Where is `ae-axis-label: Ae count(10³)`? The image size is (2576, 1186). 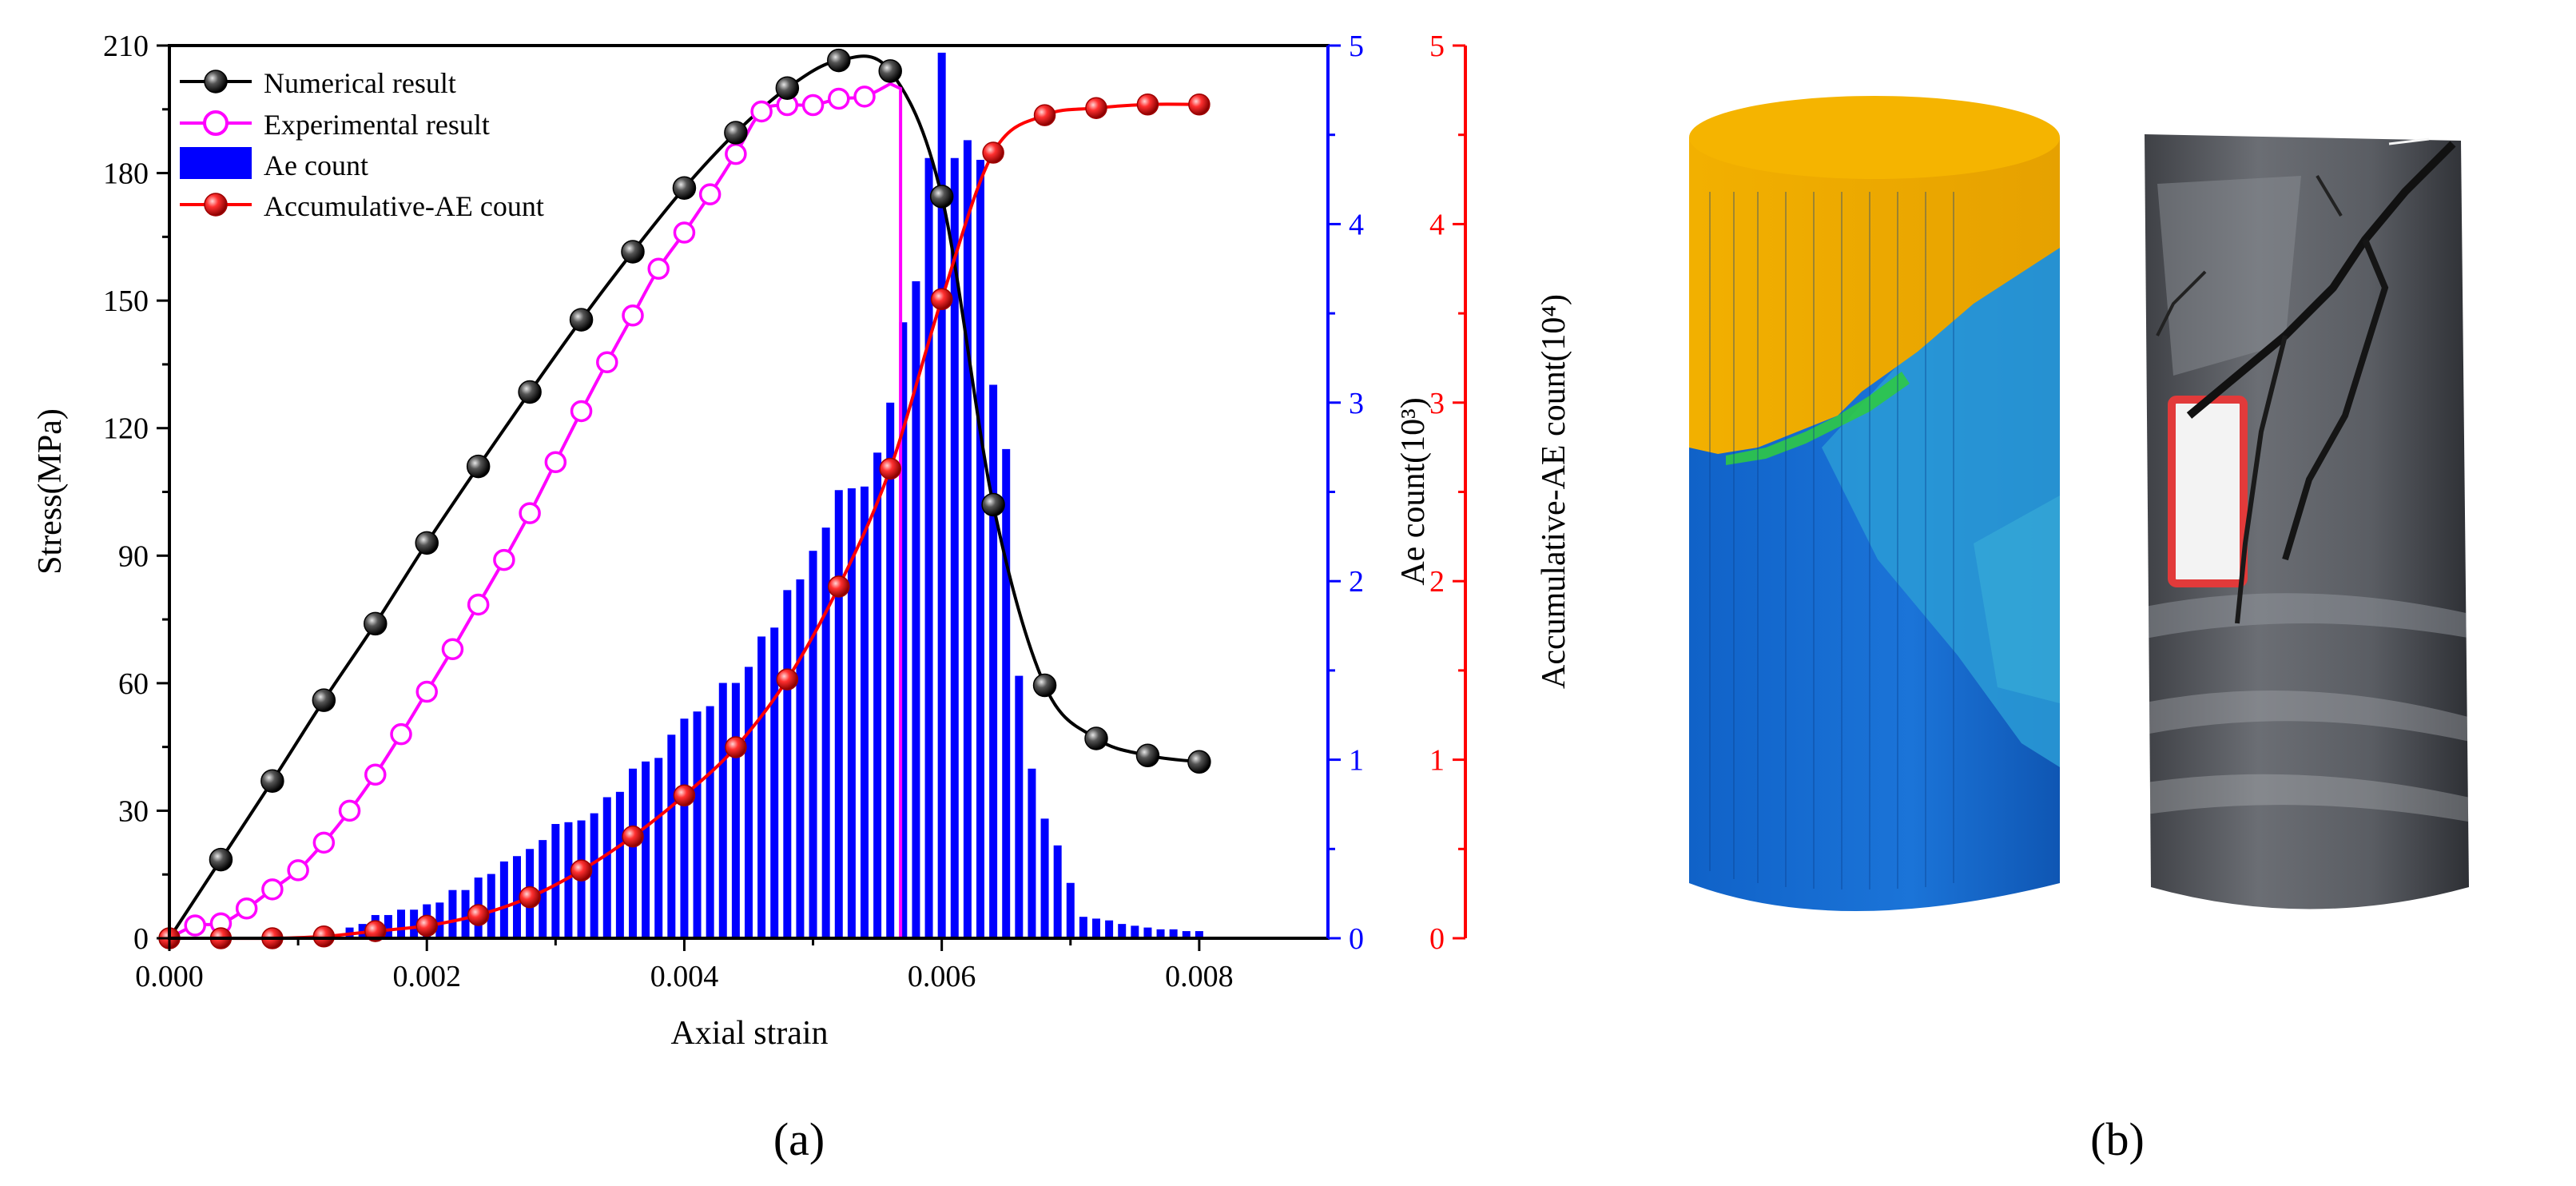 ae-axis-label: Ae count(10³) is located at coordinates (1413, 491).